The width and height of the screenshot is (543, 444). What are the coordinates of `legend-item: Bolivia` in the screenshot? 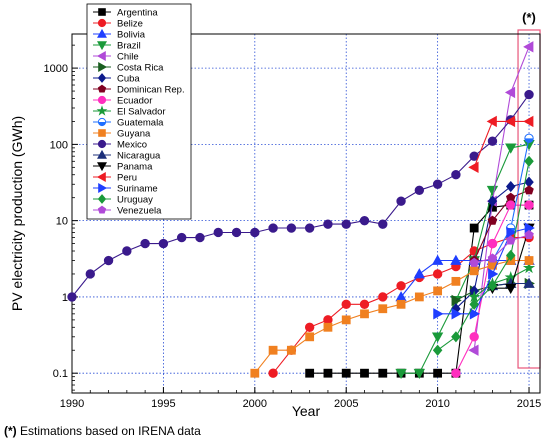 It's located at (119, 34).